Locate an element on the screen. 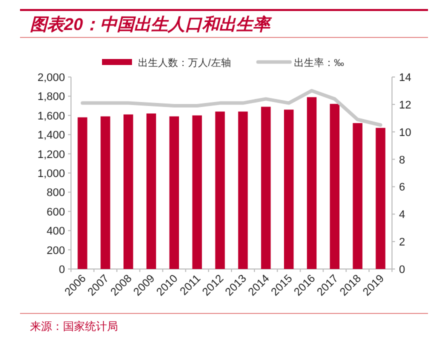 The height and width of the screenshot is (338, 436). y-tick-label: 1,600 is located at coordinates (51, 116).